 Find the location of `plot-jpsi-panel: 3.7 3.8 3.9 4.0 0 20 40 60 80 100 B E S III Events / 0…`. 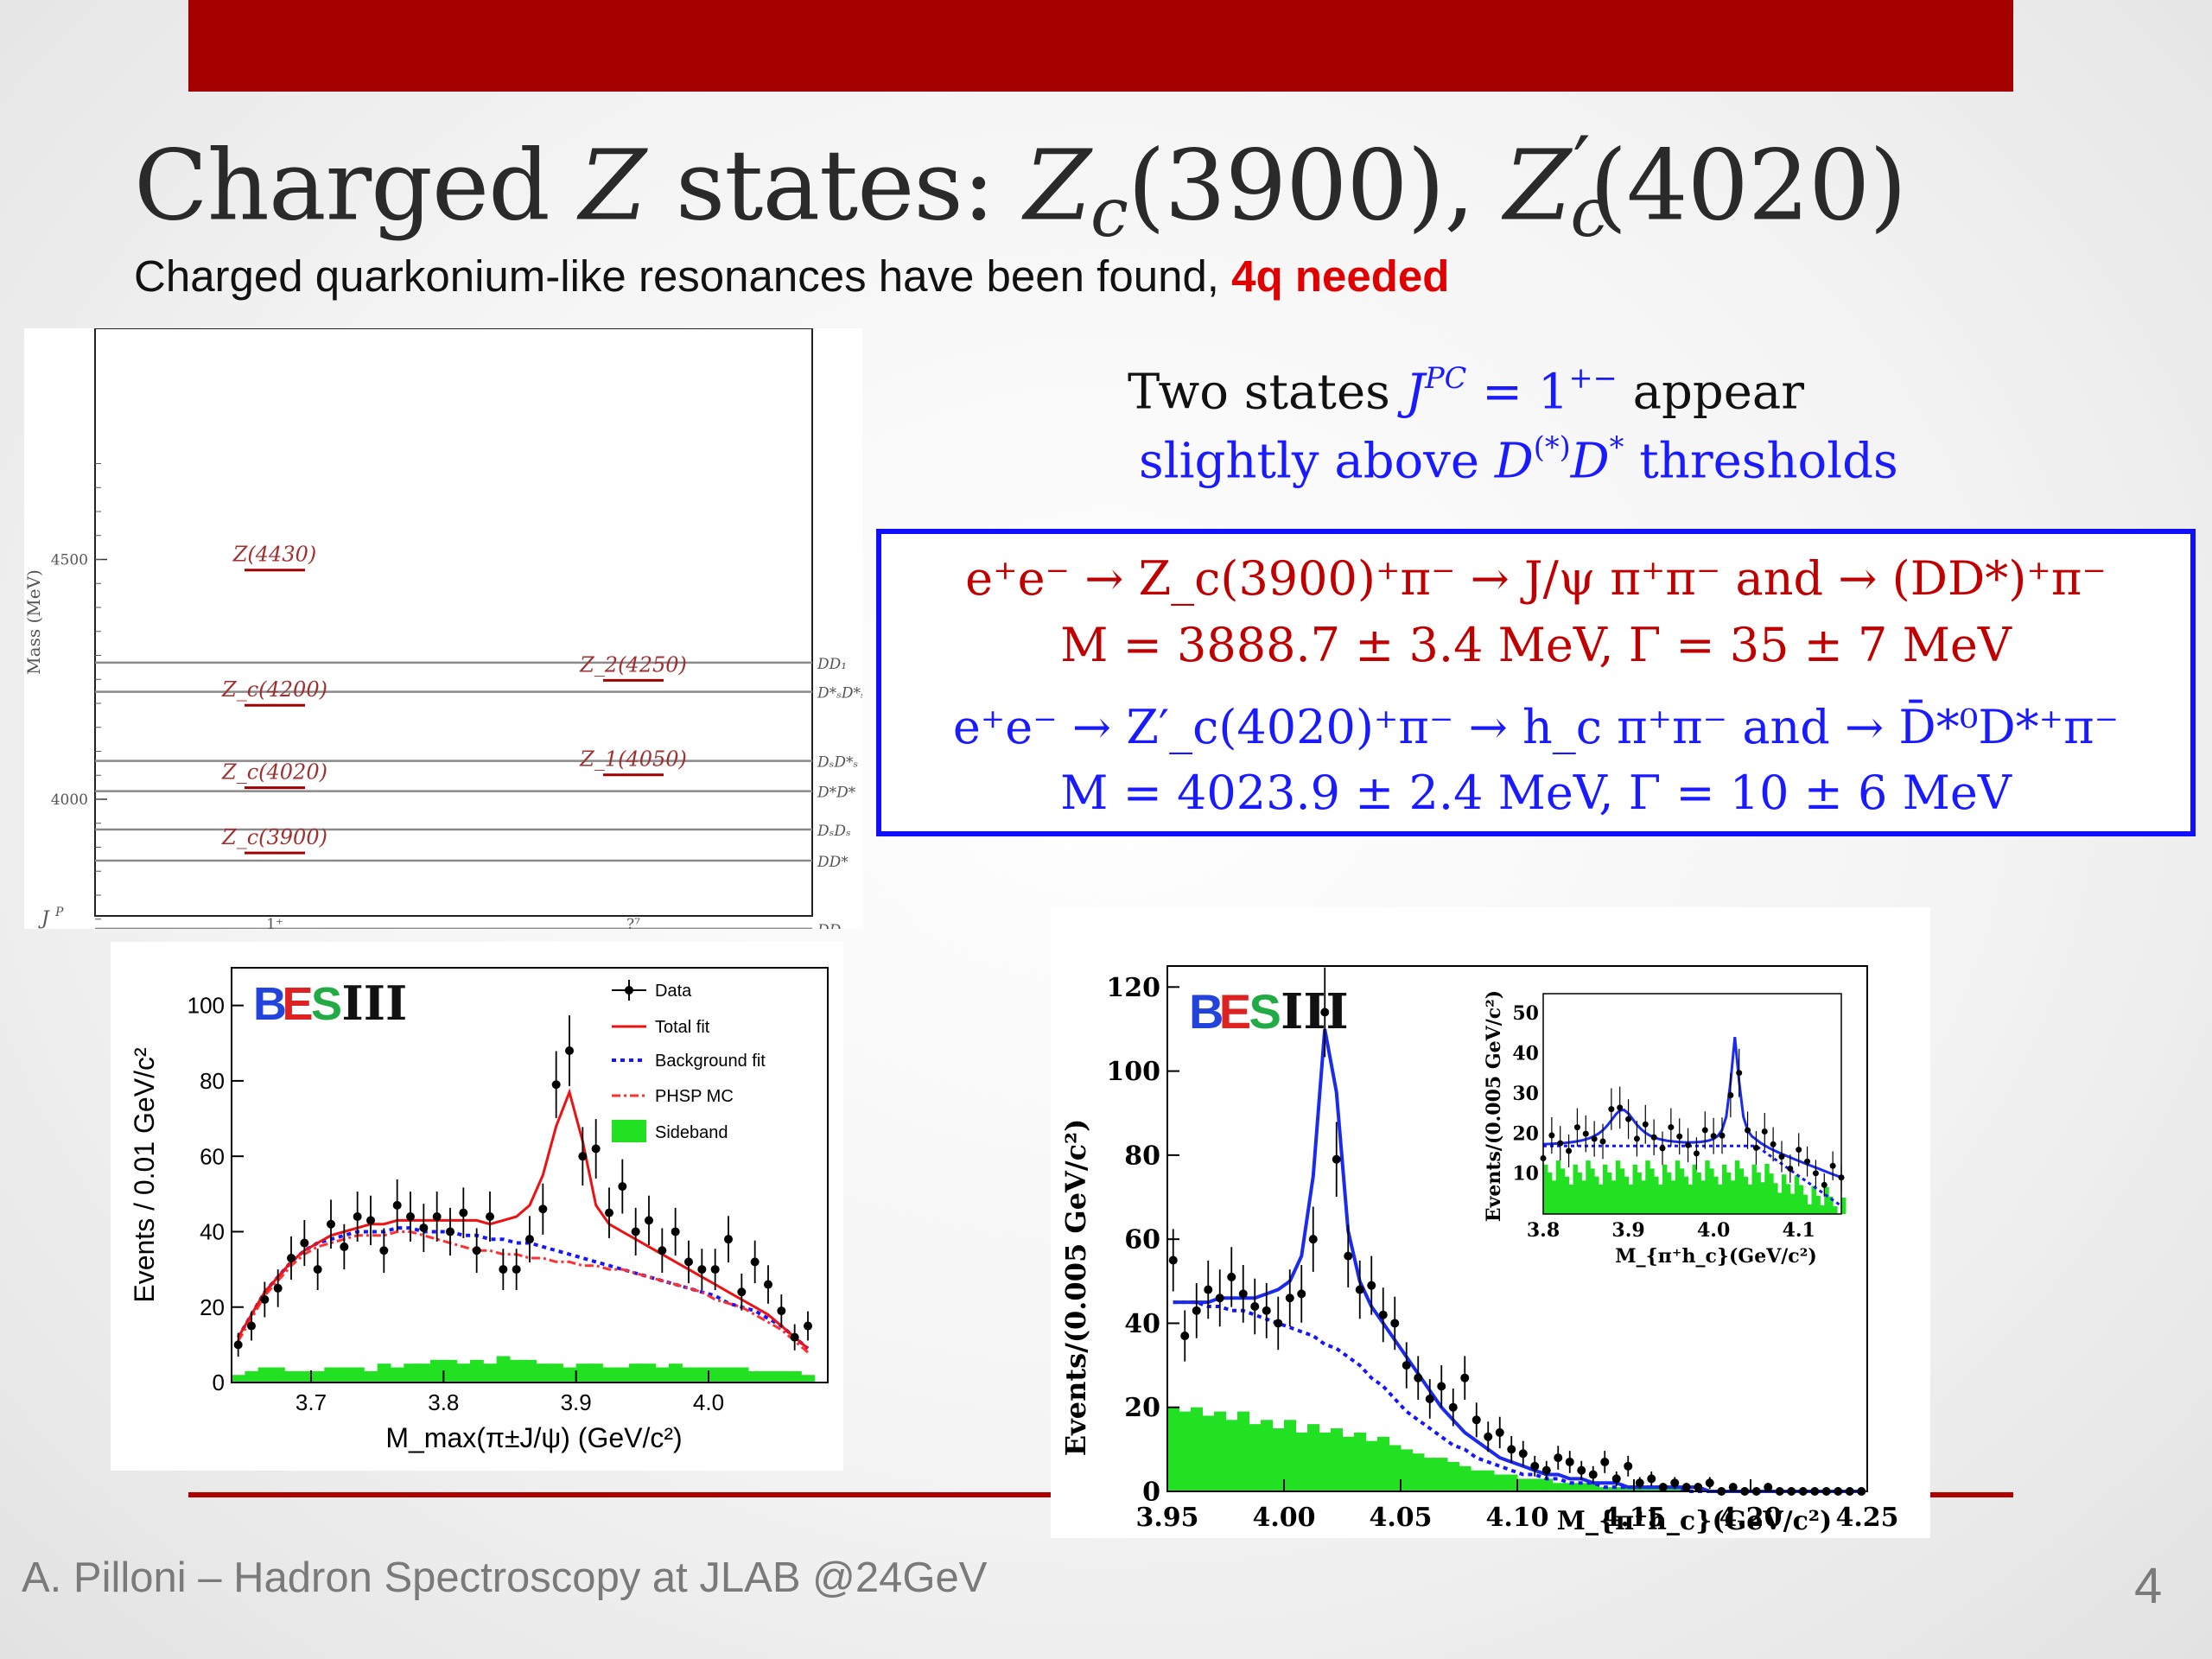

plot-jpsi-panel: 3.7 3.8 3.9 4.0 0 20 40 60 80 100 B E S III Events / 0… is located at coordinates (477, 1206).